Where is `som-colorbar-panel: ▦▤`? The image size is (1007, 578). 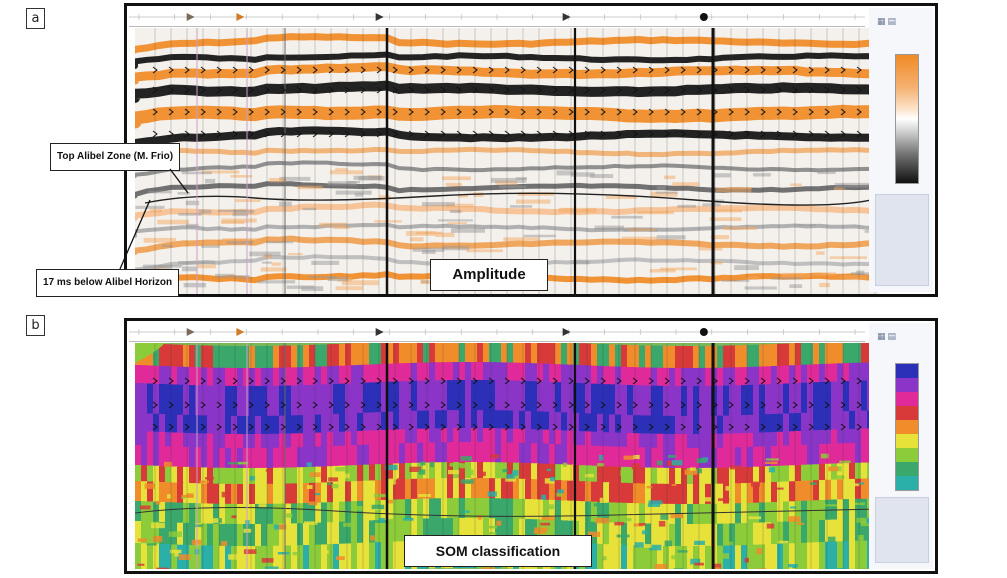
som-colorbar-panel: ▦▤ is located at coordinates (901, 446).